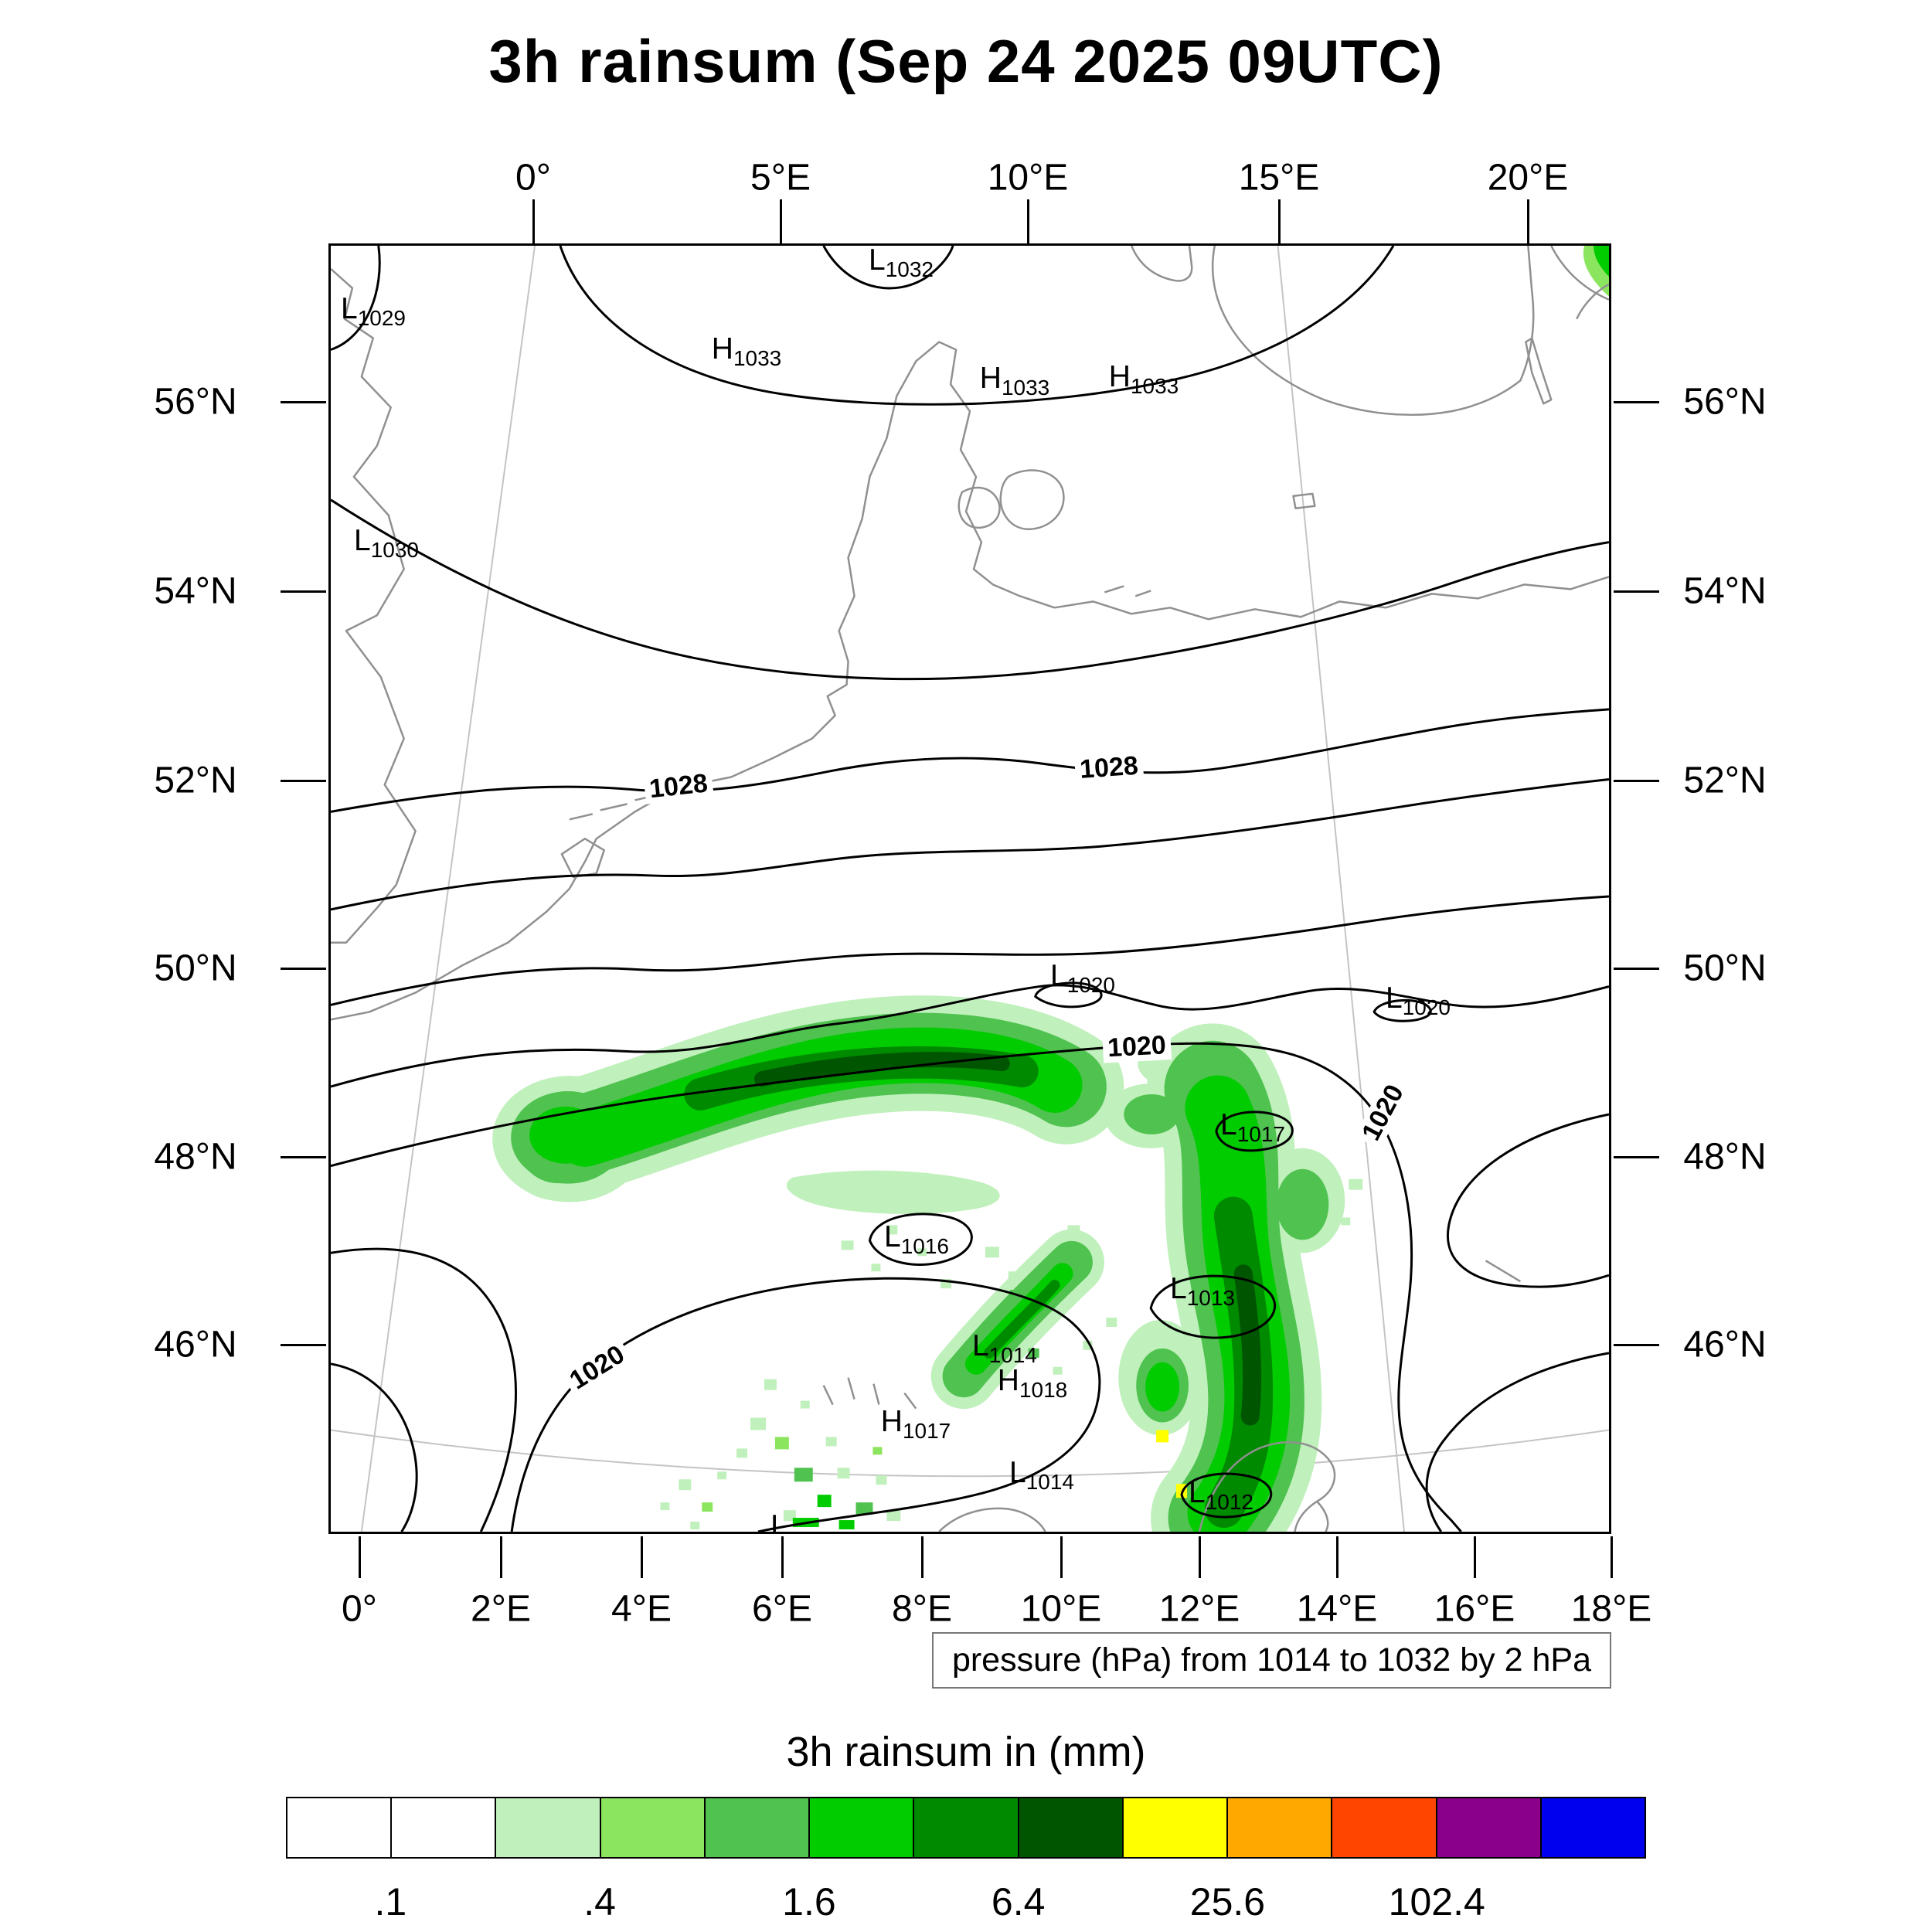 The image size is (1932, 1932). Describe the element at coordinates (1725, 1157) in the screenshot. I see `axis-tick-label-right: 48°N` at that location.